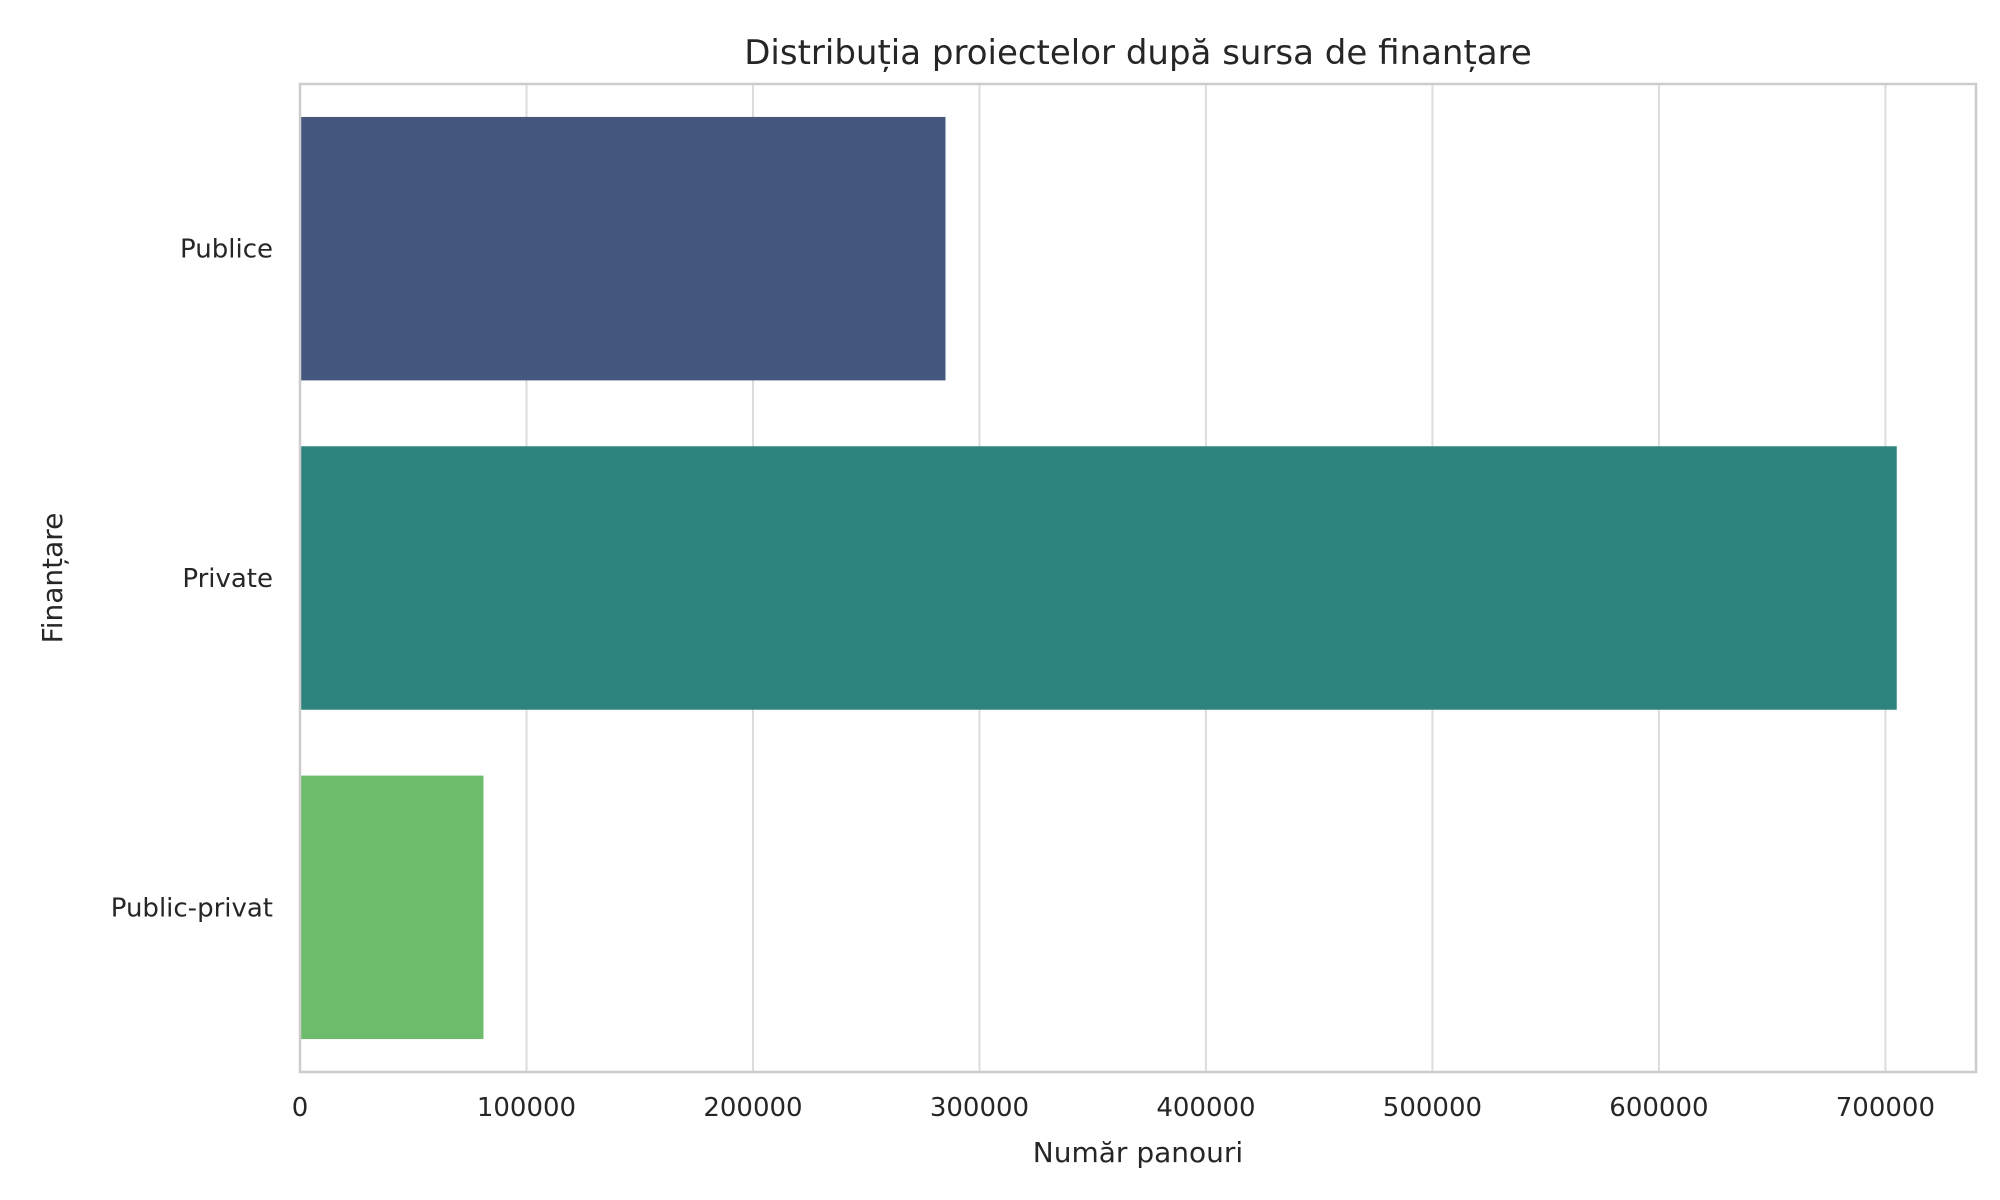 The width and height of the screenshot is (2000, 1200). Describe the element at coordinates (623, 248) in the screenshot. I see `bar-publice` at that location.